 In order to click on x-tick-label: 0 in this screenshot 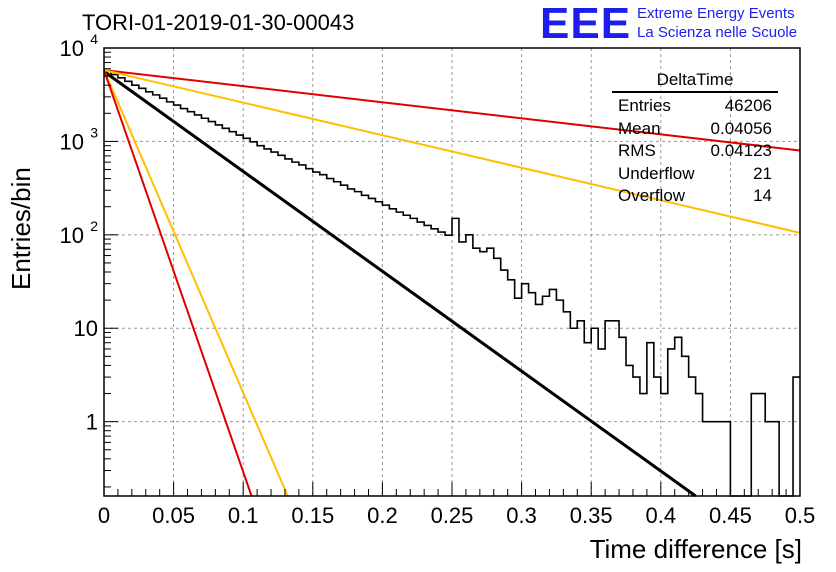, I will do `click(104, 515)`.